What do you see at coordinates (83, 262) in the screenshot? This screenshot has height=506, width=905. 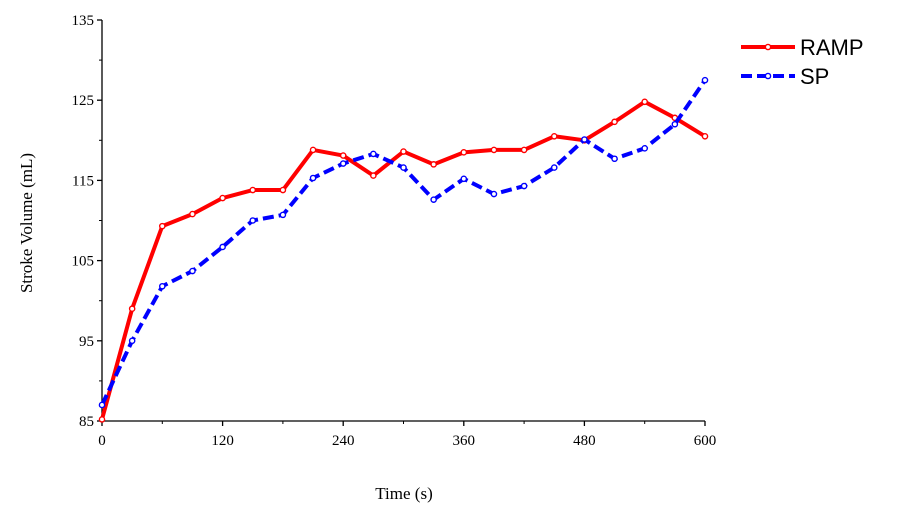 I see `y-tick-label: 105` at bounding box center [83, 262].